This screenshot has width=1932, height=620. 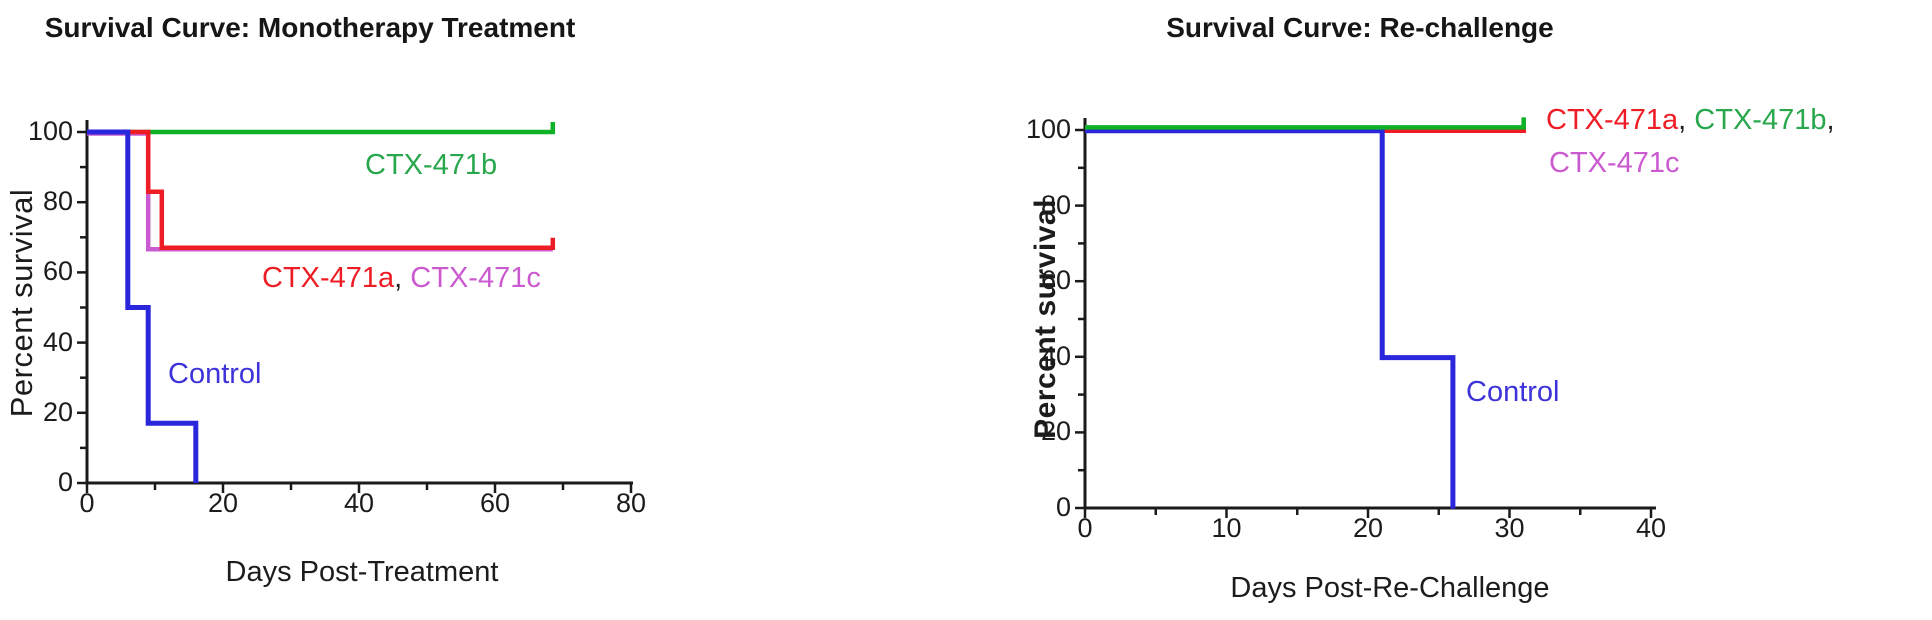 What do you see at coordinates (310, 27) in the screenshot?
I see `left-chart-title: Survival Curve: Monotherapy Treatment` at bounding box center [310, 27].